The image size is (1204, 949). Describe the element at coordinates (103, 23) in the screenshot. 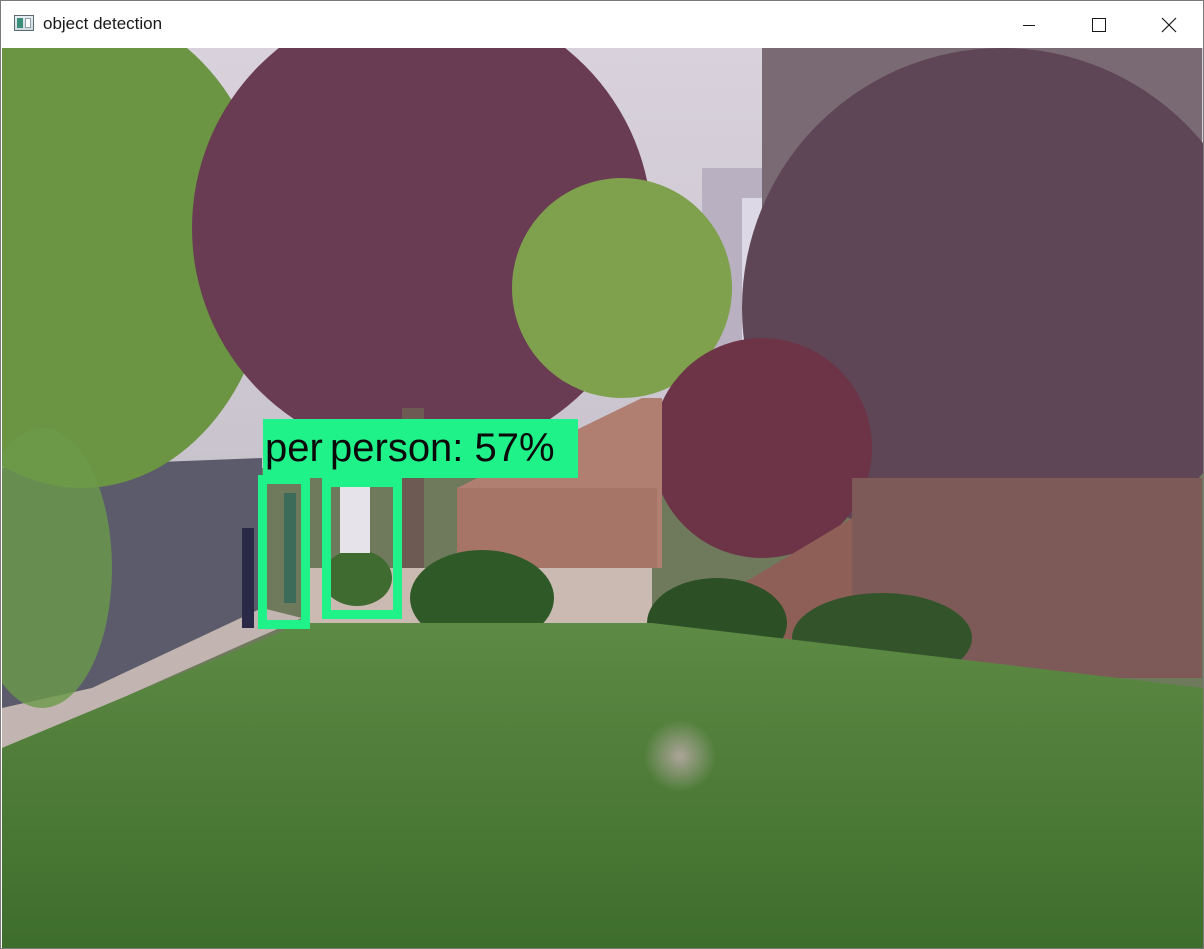

I see `window-title: object detection` at that location.